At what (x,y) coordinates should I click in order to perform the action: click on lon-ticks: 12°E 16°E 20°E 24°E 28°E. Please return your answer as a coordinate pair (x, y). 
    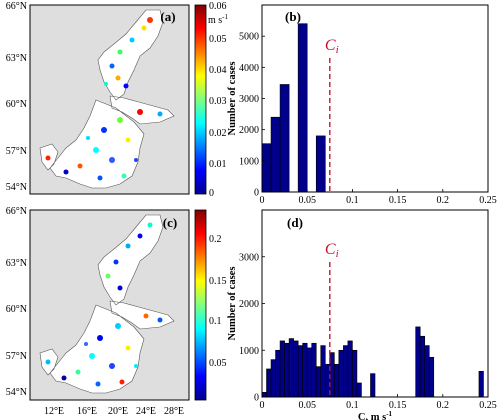
    Looking at the image, I should click on (114, 411).